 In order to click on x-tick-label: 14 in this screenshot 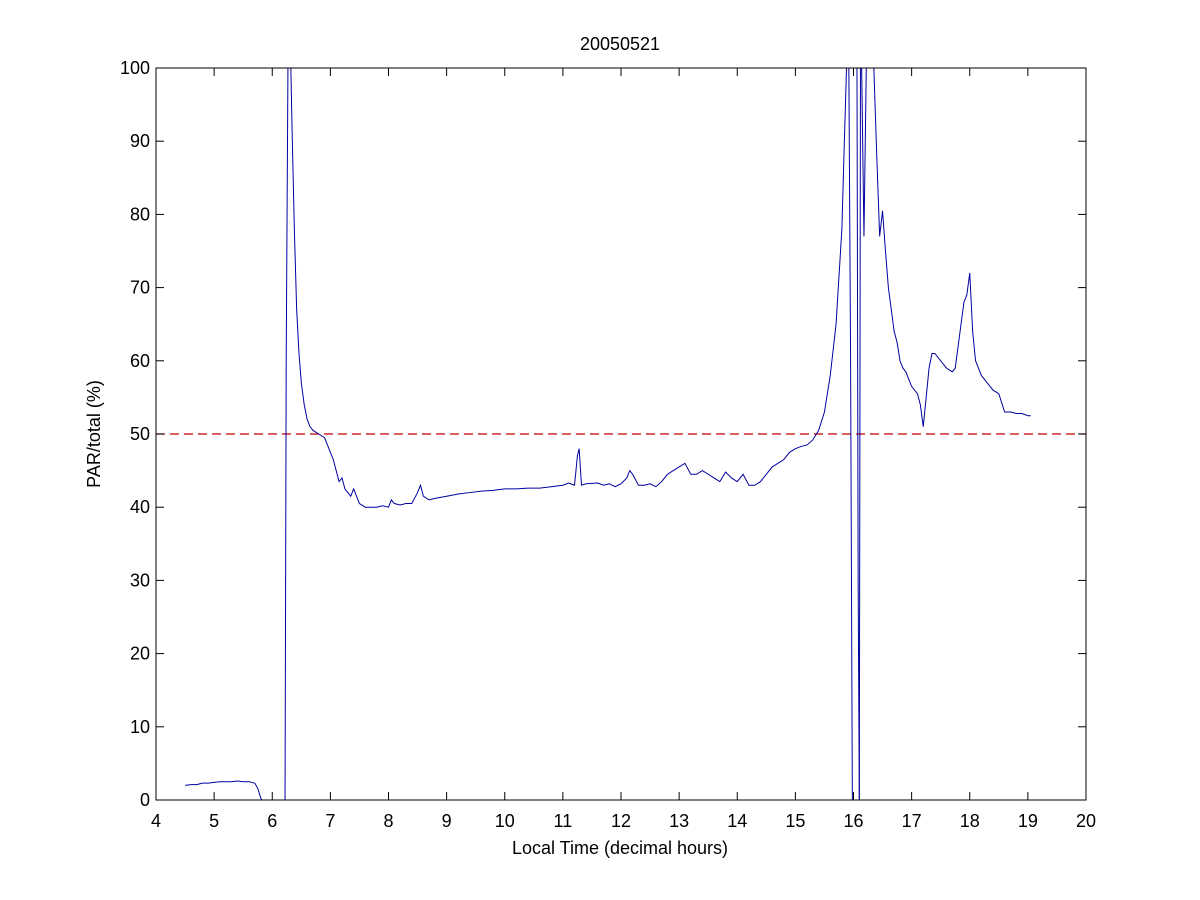, I will do `click(737, 821)`.